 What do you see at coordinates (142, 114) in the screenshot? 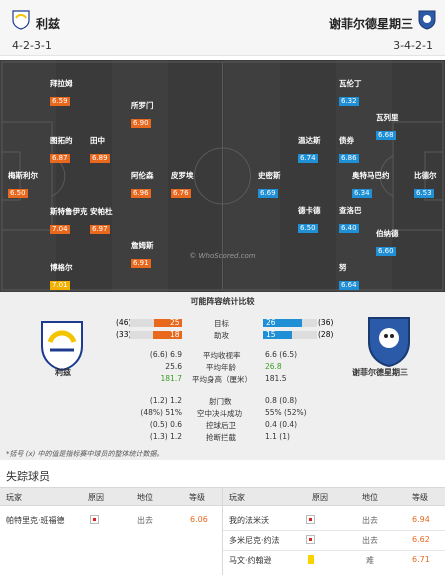
I see `home-player-1: 所罗门 6.90` at bounding box center [142, 114].